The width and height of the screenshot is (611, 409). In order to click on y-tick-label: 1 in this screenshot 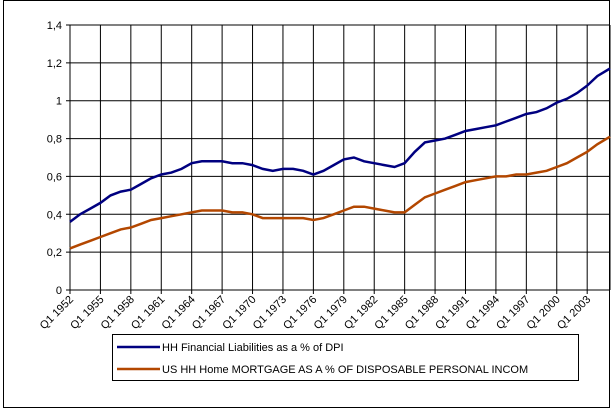, I will do `click(59, 102)`.